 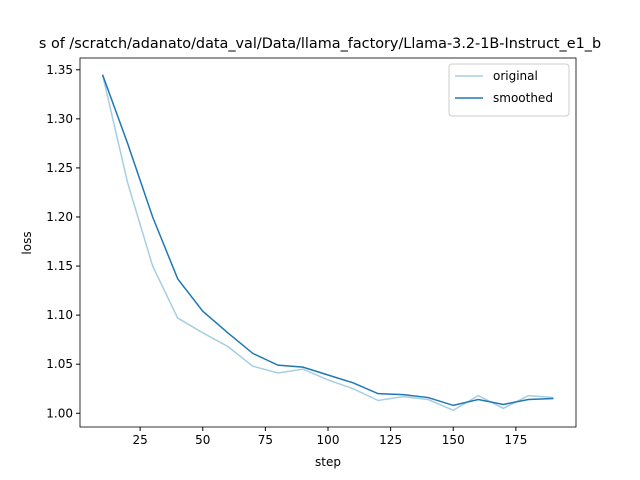 I want to click on x-tick-label: 75, so click(x=265, y=440).